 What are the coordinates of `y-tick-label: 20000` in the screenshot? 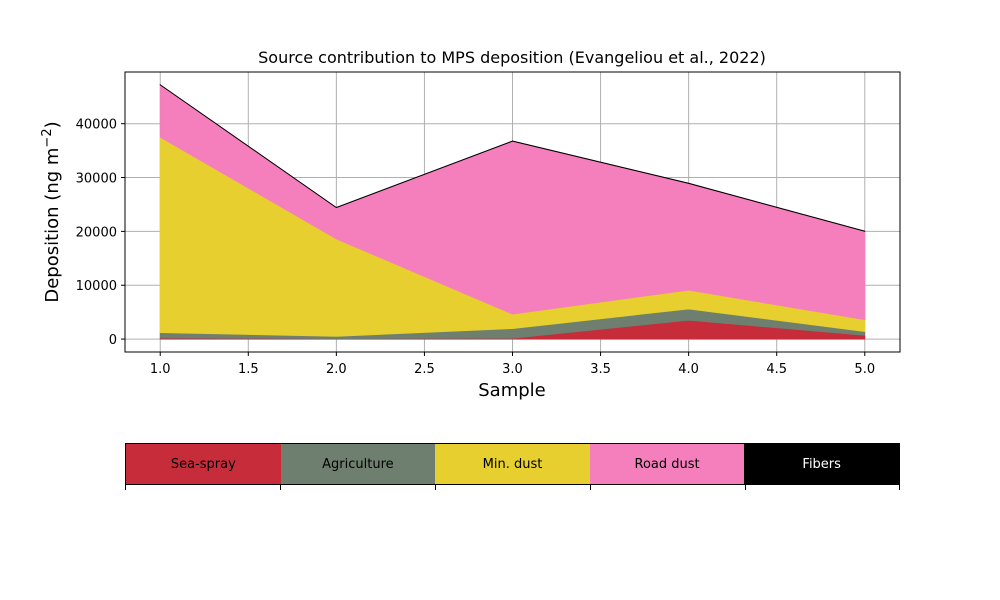 It's located at (96, 232).